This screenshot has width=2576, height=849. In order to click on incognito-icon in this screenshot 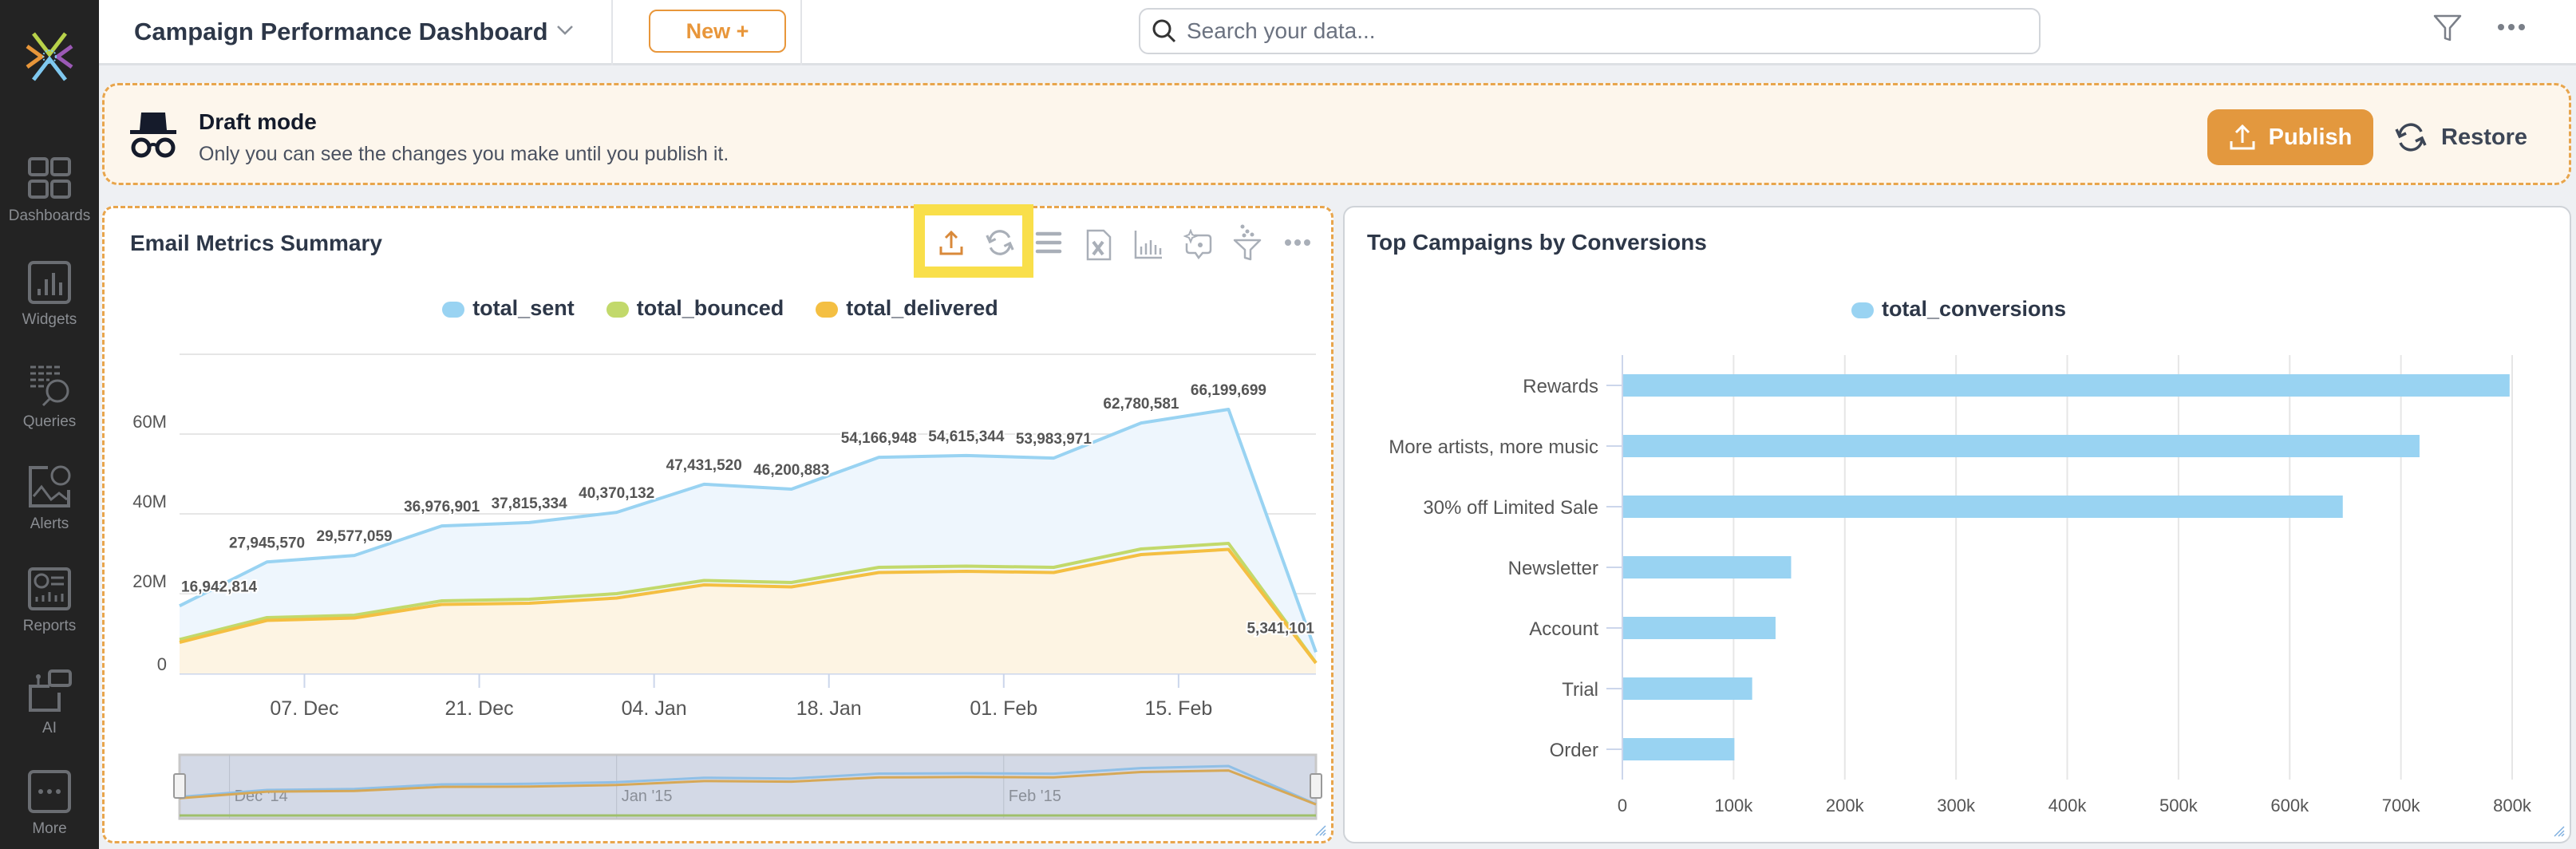, I will do `click(153, 136)`.